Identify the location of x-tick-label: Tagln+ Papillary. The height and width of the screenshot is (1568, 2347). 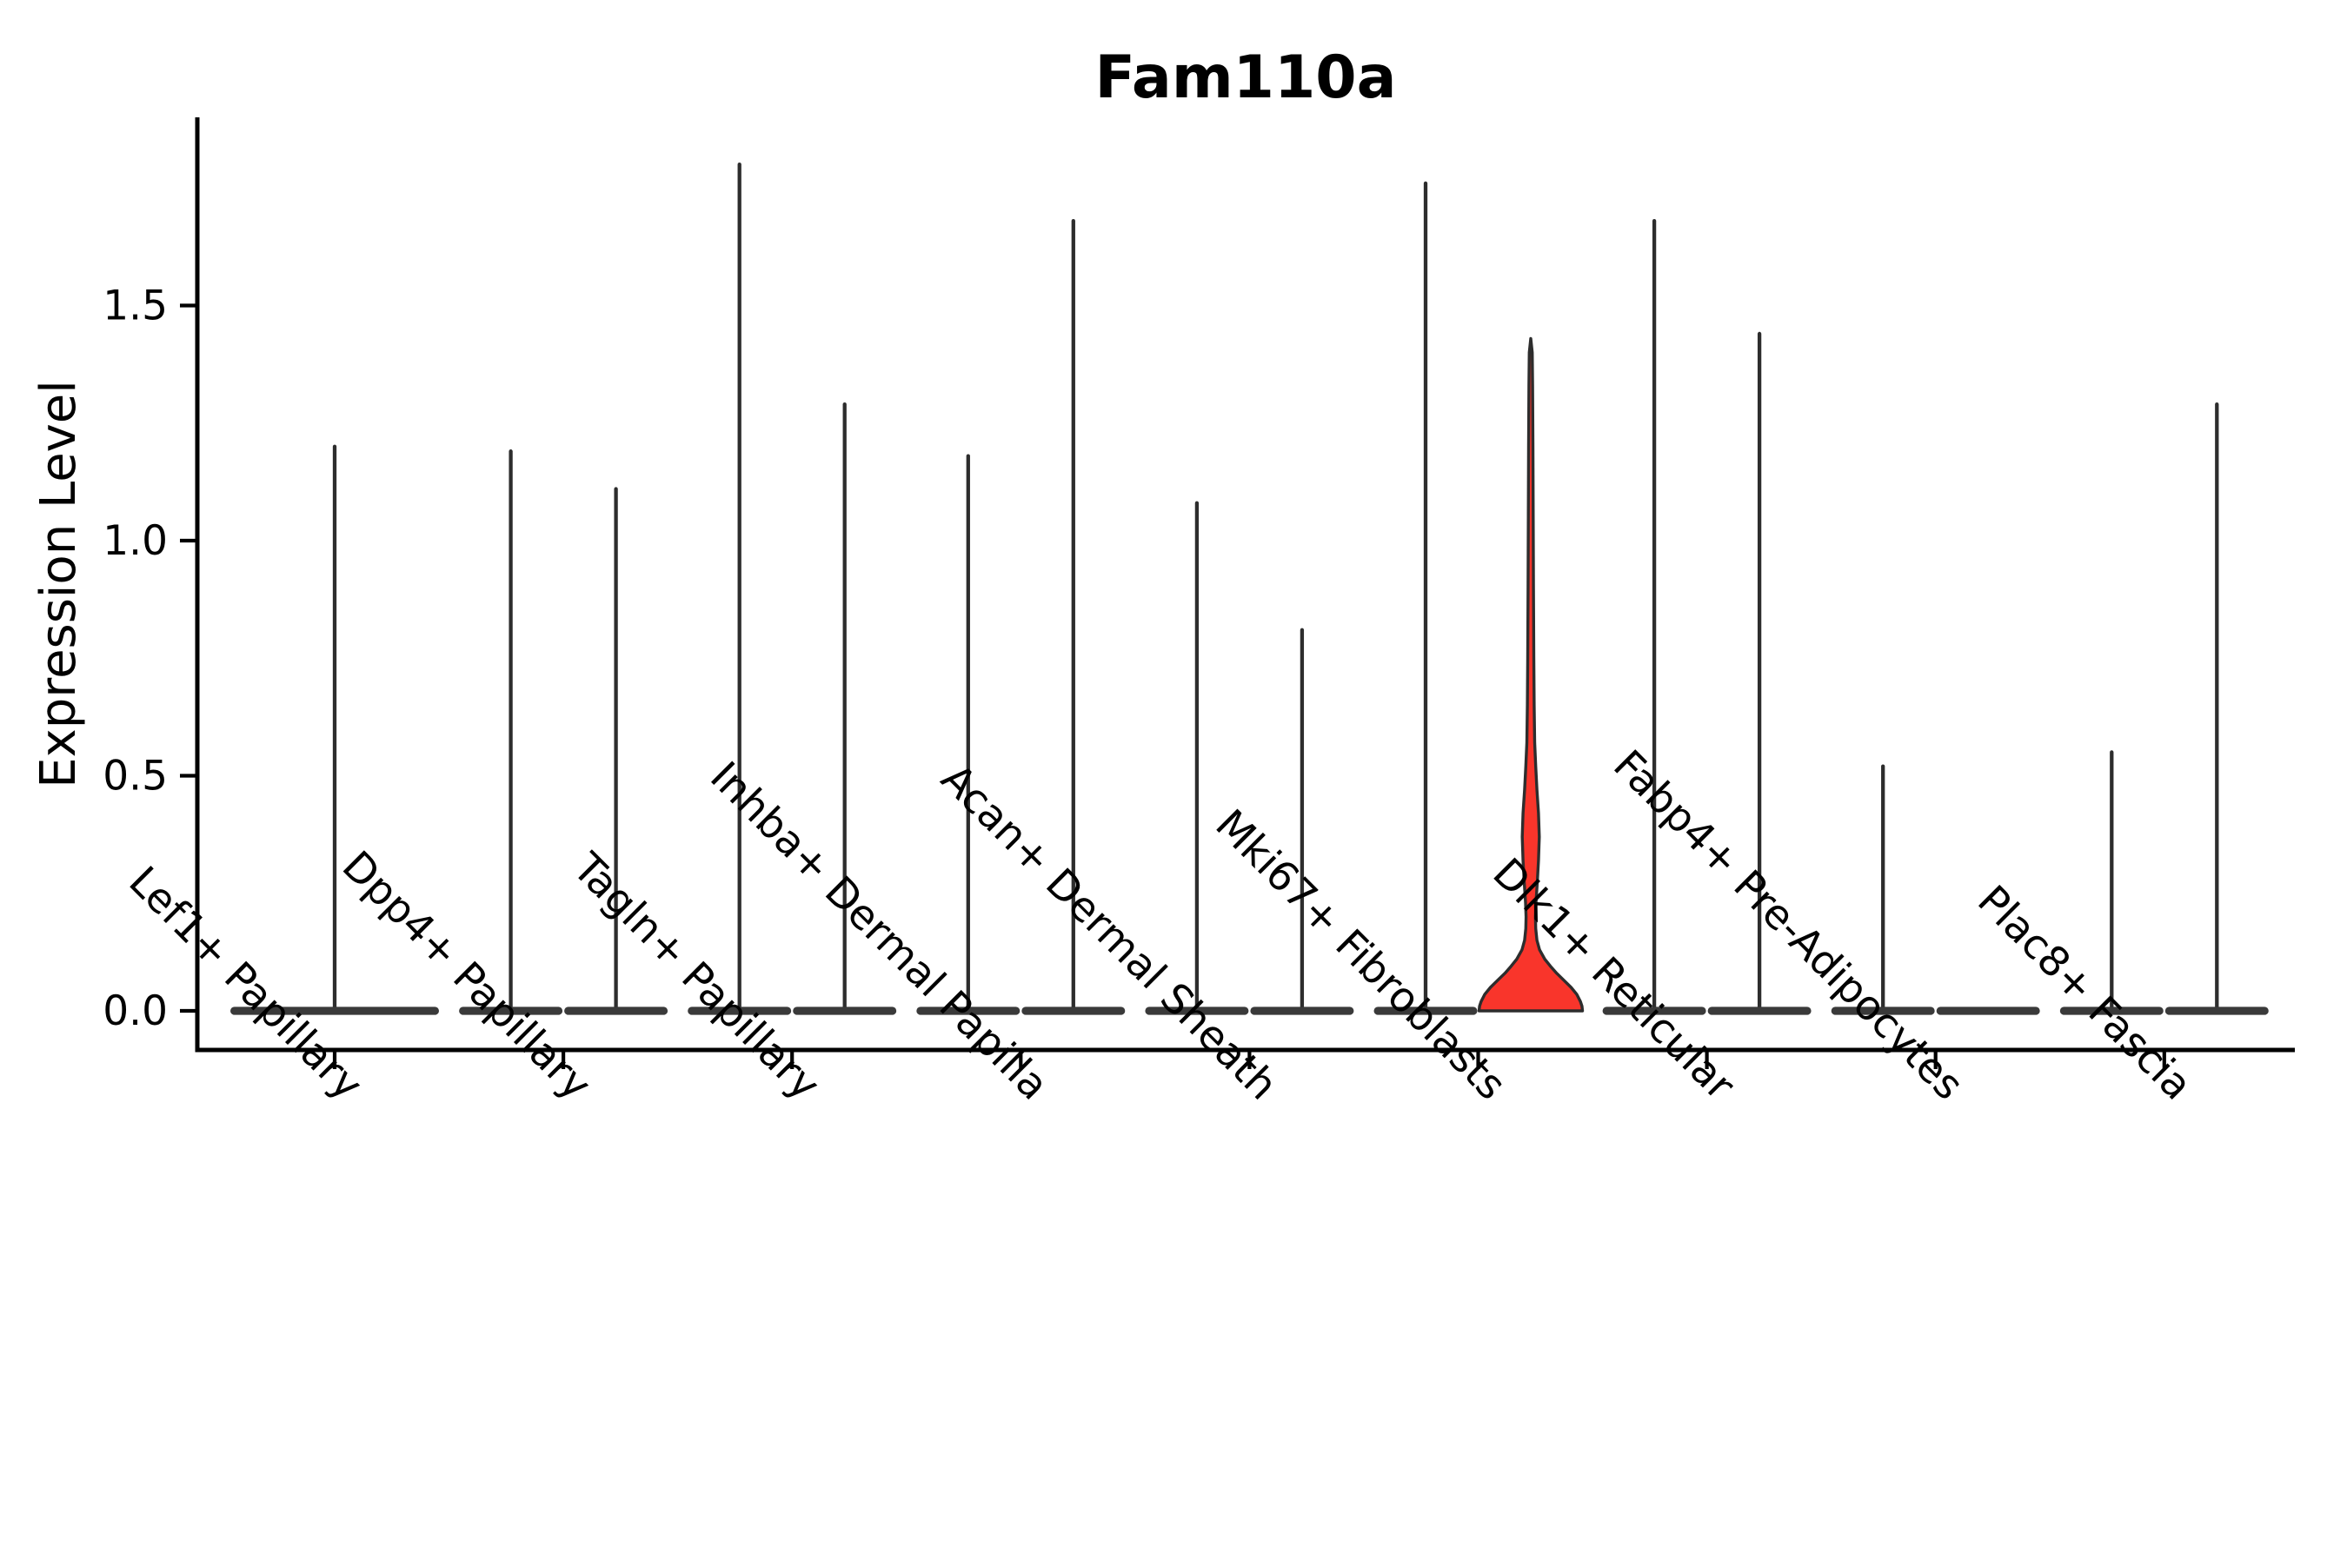
(696, 977).